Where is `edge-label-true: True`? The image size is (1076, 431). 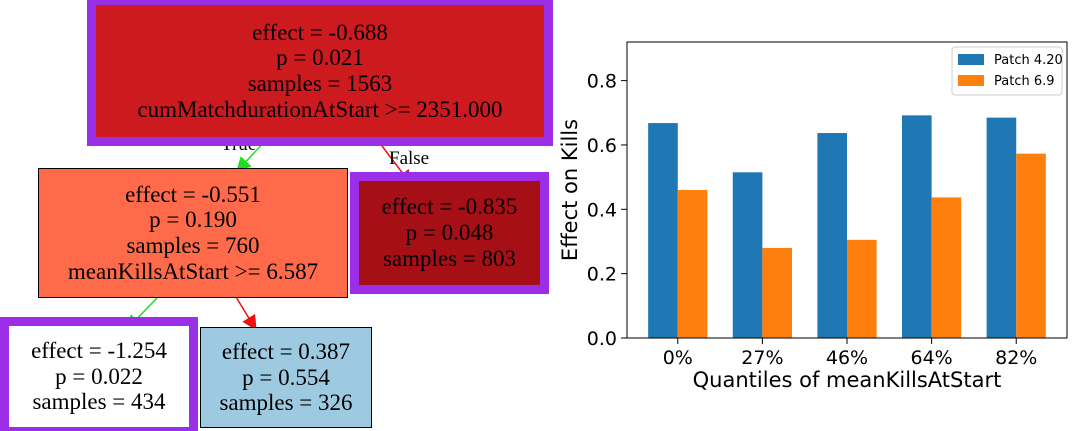
edge-label-true: True is located at coordinates (239, 144).